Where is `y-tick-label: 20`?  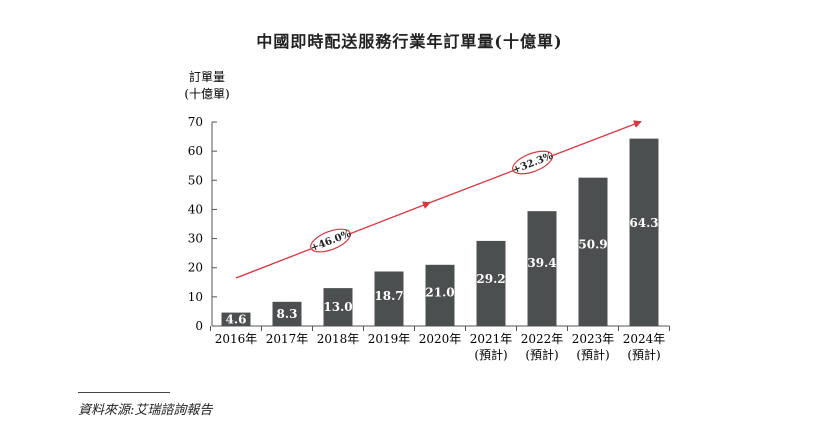 y-tick-label: 20 is located at coordinates (195, 268).